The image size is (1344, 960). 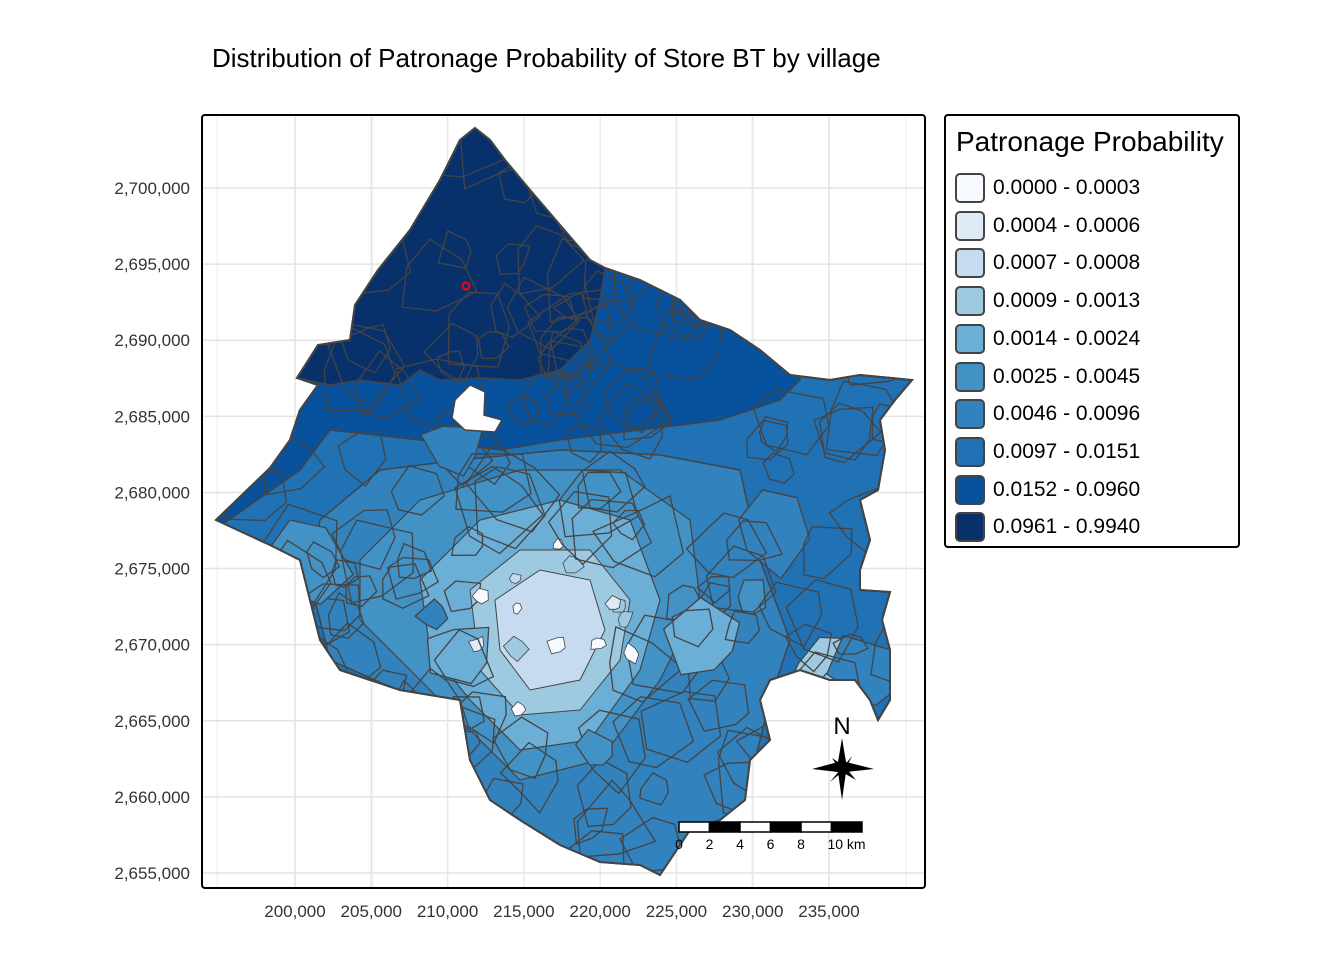 I want to click on x-tick-label: 205,000, so click(x=371, y=911).